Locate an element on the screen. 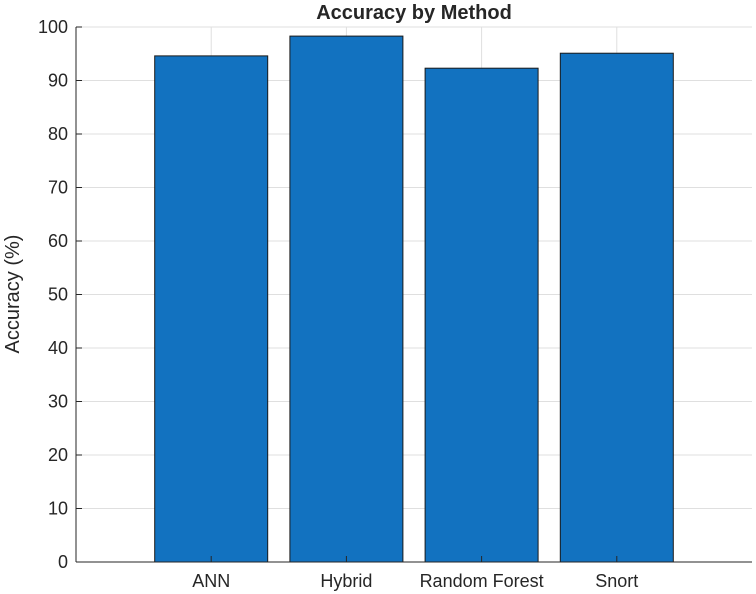 Image resolution: width=756 pixels, height=594 pixels. bar-ann is located at coordinates (211, 309).